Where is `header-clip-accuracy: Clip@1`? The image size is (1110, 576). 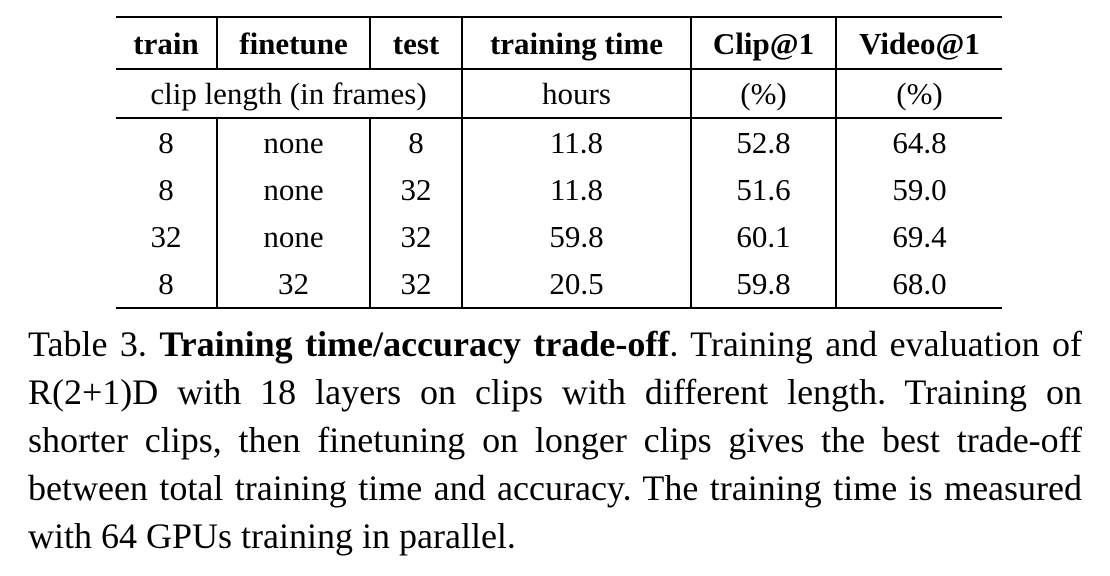 header-clip-accuracy: Clip@1 is located at coordinates (763, 43).